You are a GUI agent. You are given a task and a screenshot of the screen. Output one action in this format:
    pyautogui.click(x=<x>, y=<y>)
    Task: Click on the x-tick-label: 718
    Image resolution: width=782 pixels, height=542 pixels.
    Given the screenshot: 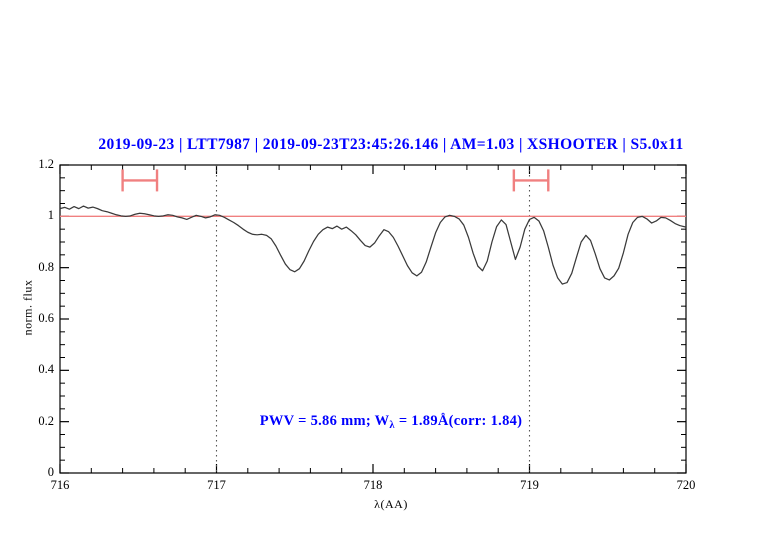 What is the action you would take?
    pyautogui.click(x=373, y=485)
    